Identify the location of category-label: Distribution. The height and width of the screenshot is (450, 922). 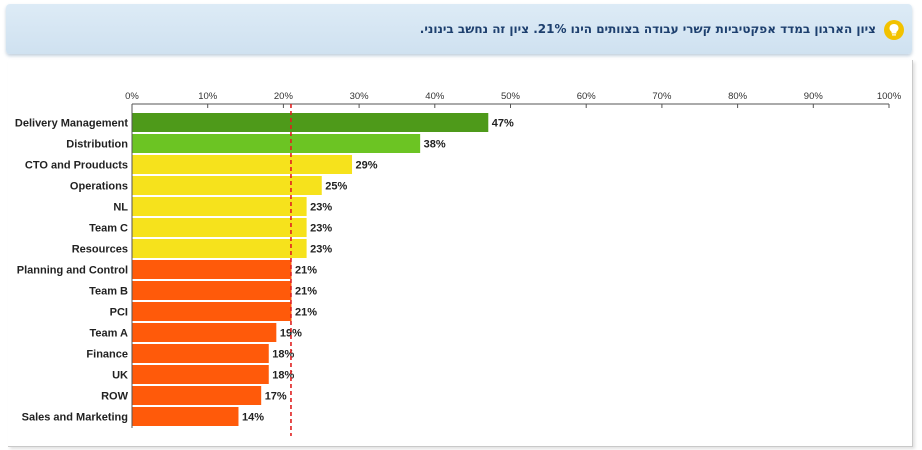
(97, 145).